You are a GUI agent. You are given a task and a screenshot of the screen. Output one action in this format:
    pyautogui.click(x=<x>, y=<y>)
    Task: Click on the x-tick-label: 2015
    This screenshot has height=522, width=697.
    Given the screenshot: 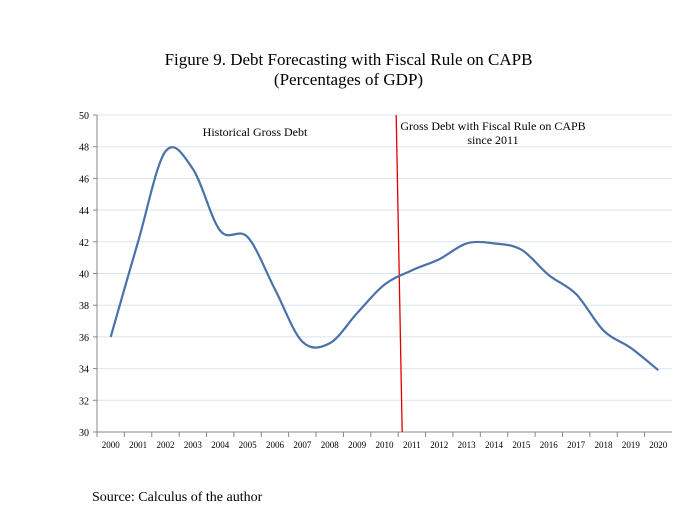 What is the action you would take?
    pyautogui.click(x=521, y=445)
    